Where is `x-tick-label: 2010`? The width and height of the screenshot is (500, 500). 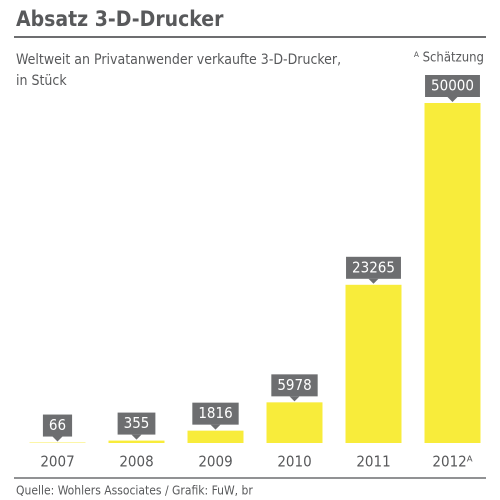 x-tick-label: 2010 is located at coordinates (294, 462).